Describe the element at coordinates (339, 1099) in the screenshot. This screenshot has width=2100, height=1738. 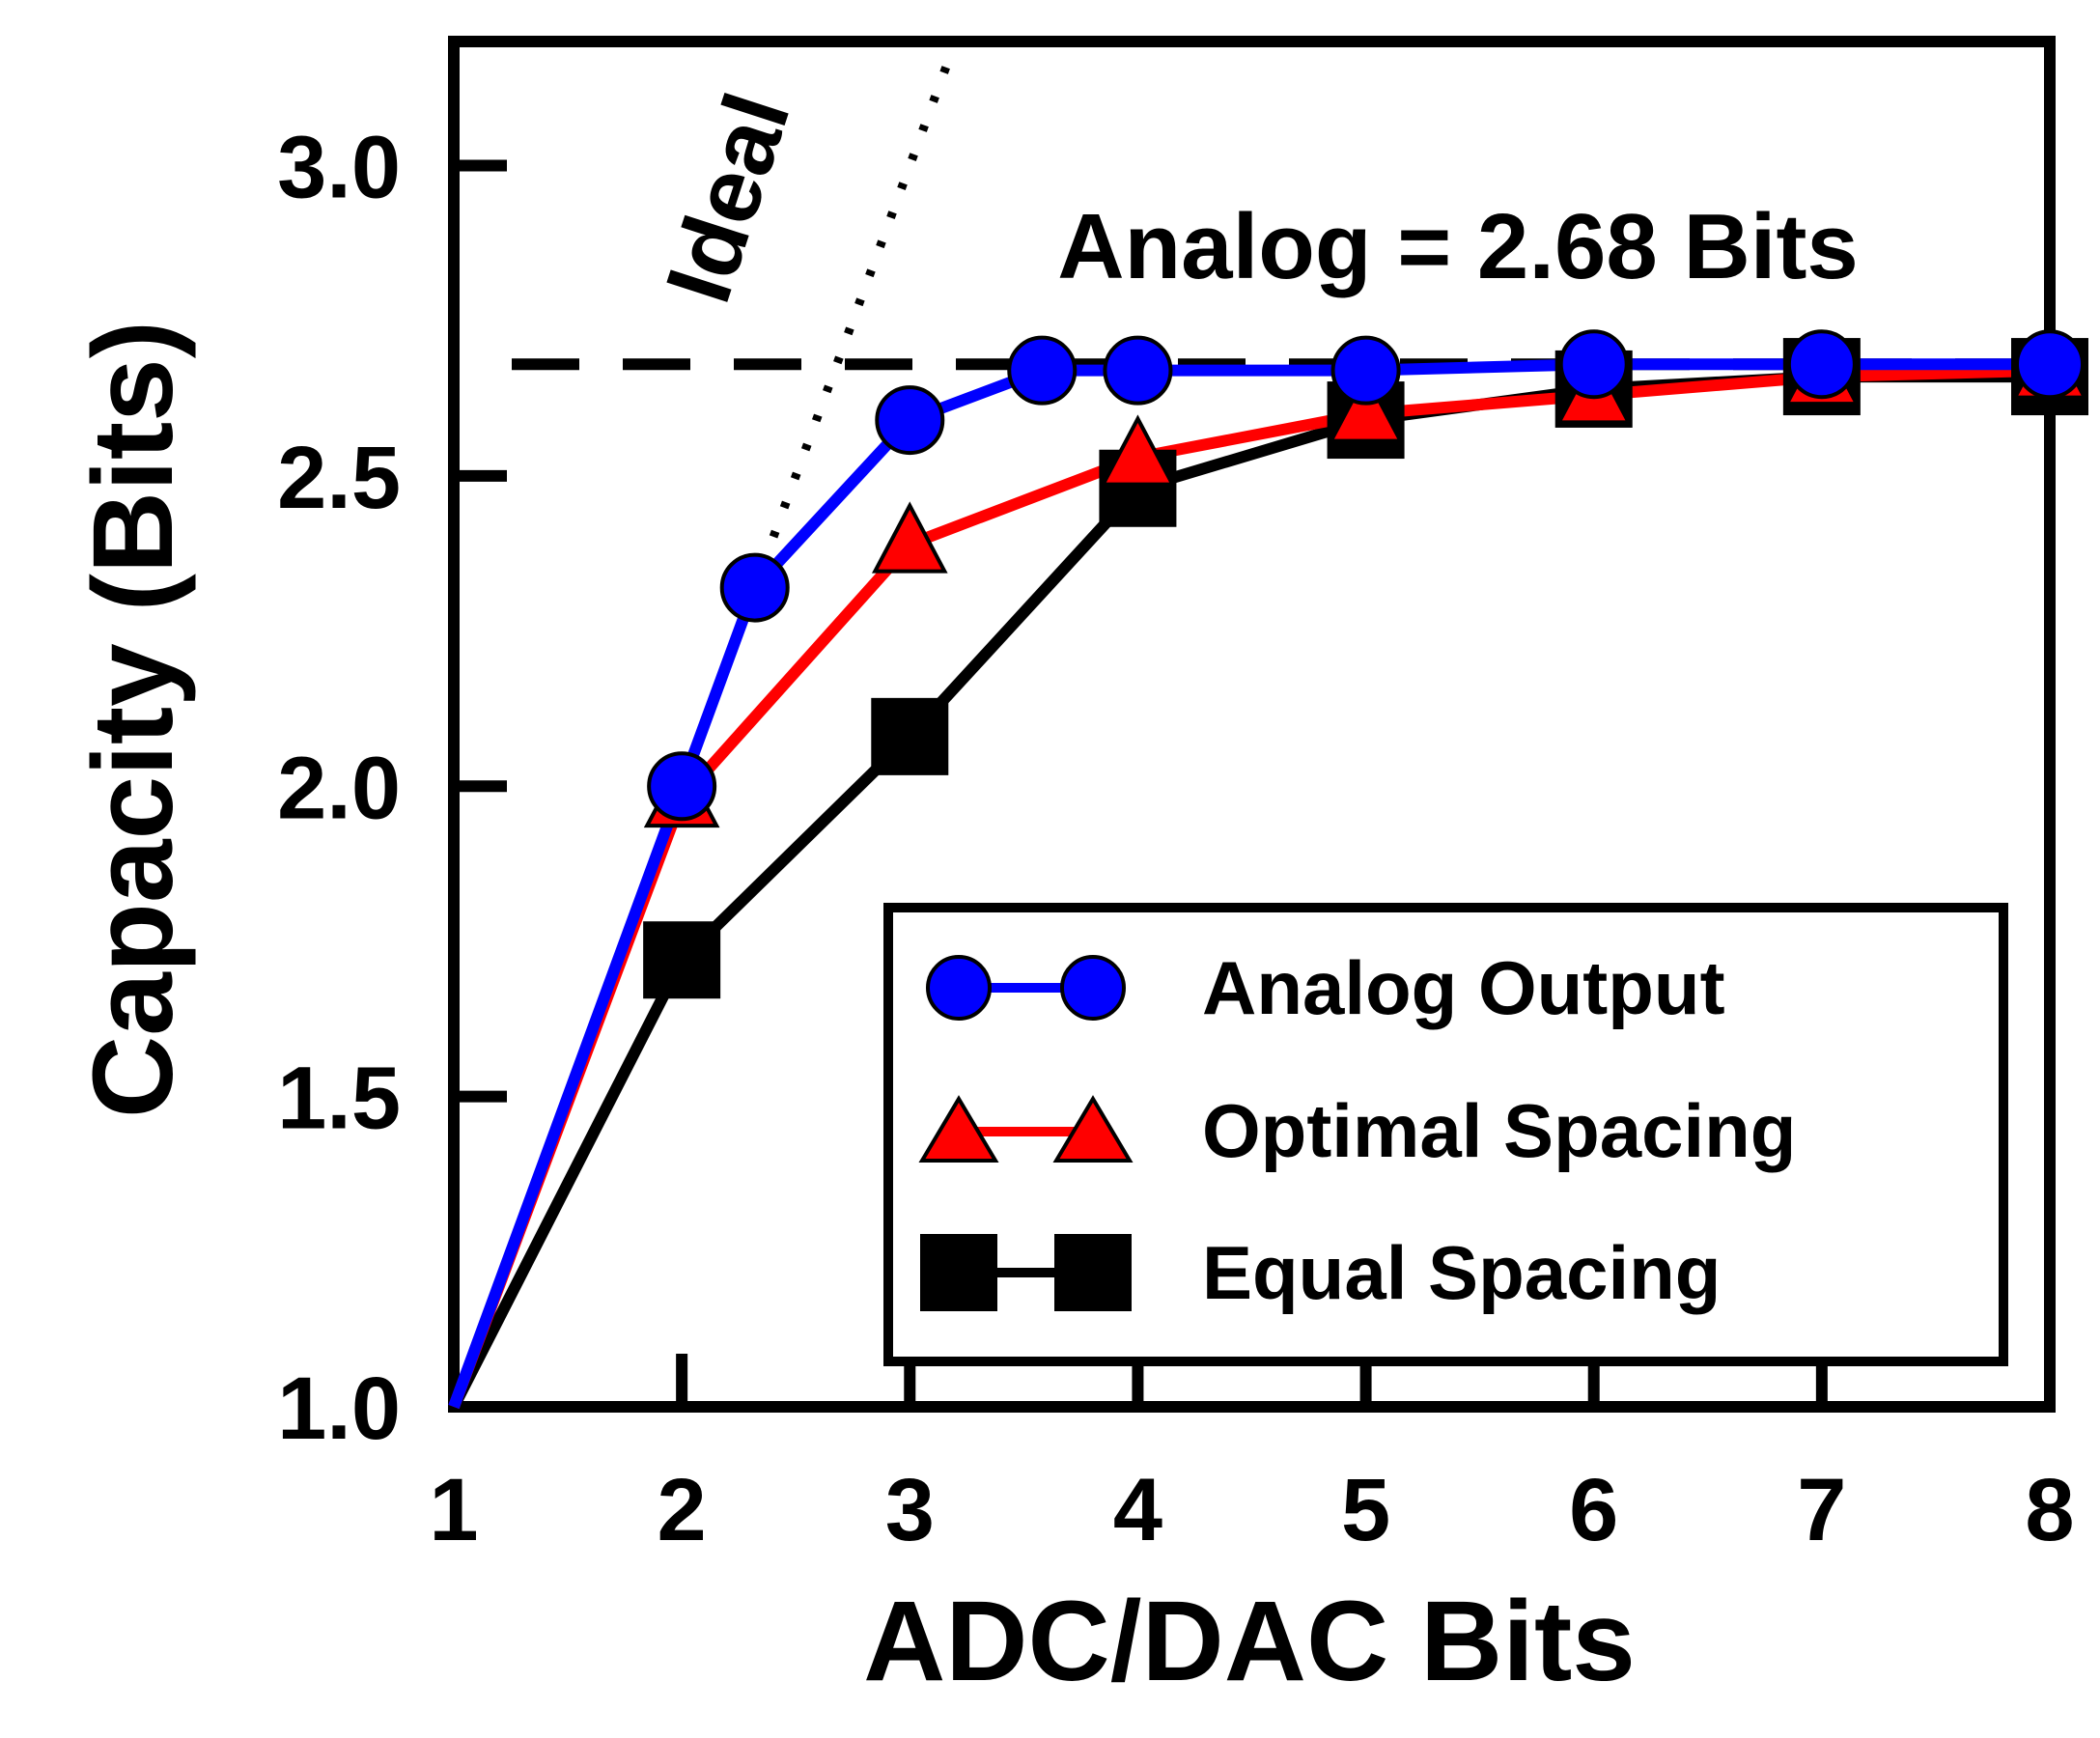
I see `y-tick-label: 1.5` at that location.